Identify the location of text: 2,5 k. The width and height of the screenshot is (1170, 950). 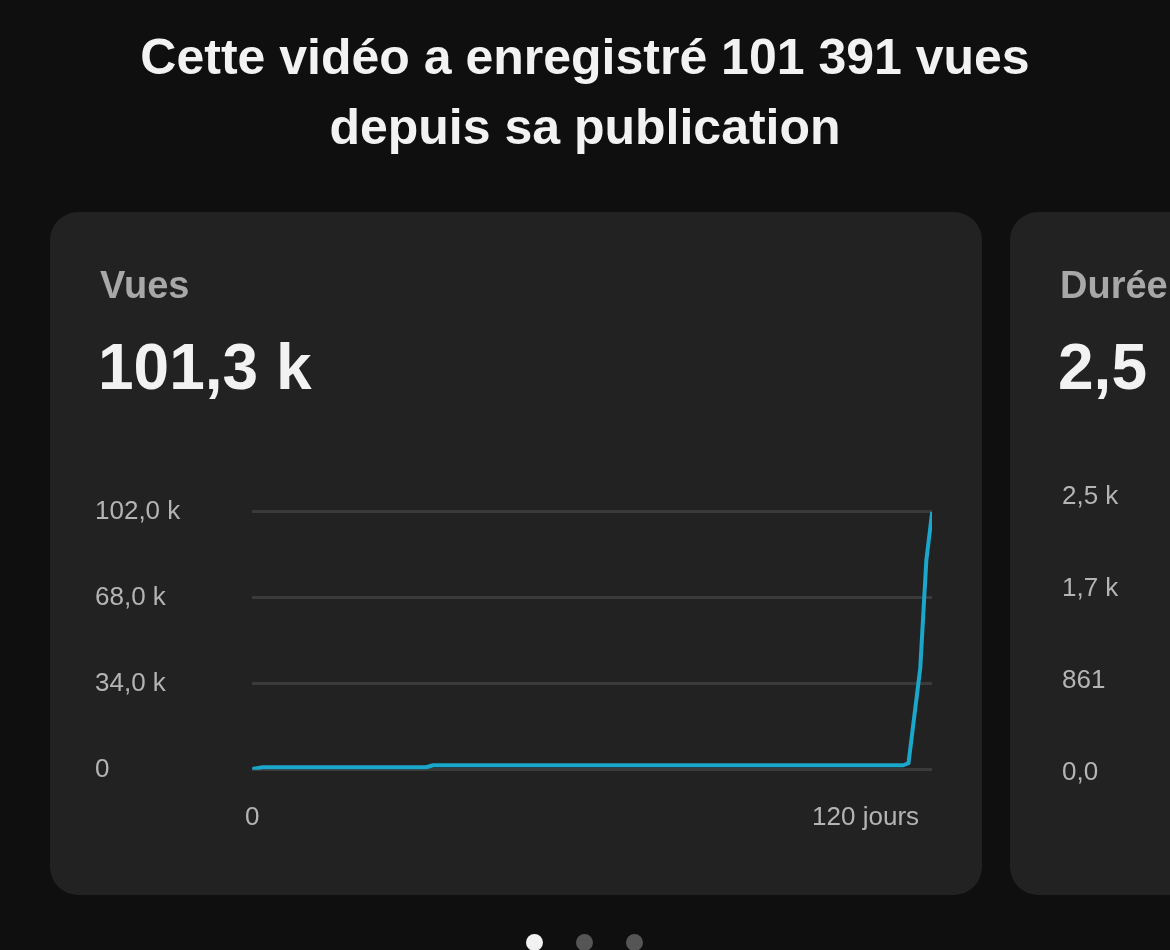
(1090, 495).